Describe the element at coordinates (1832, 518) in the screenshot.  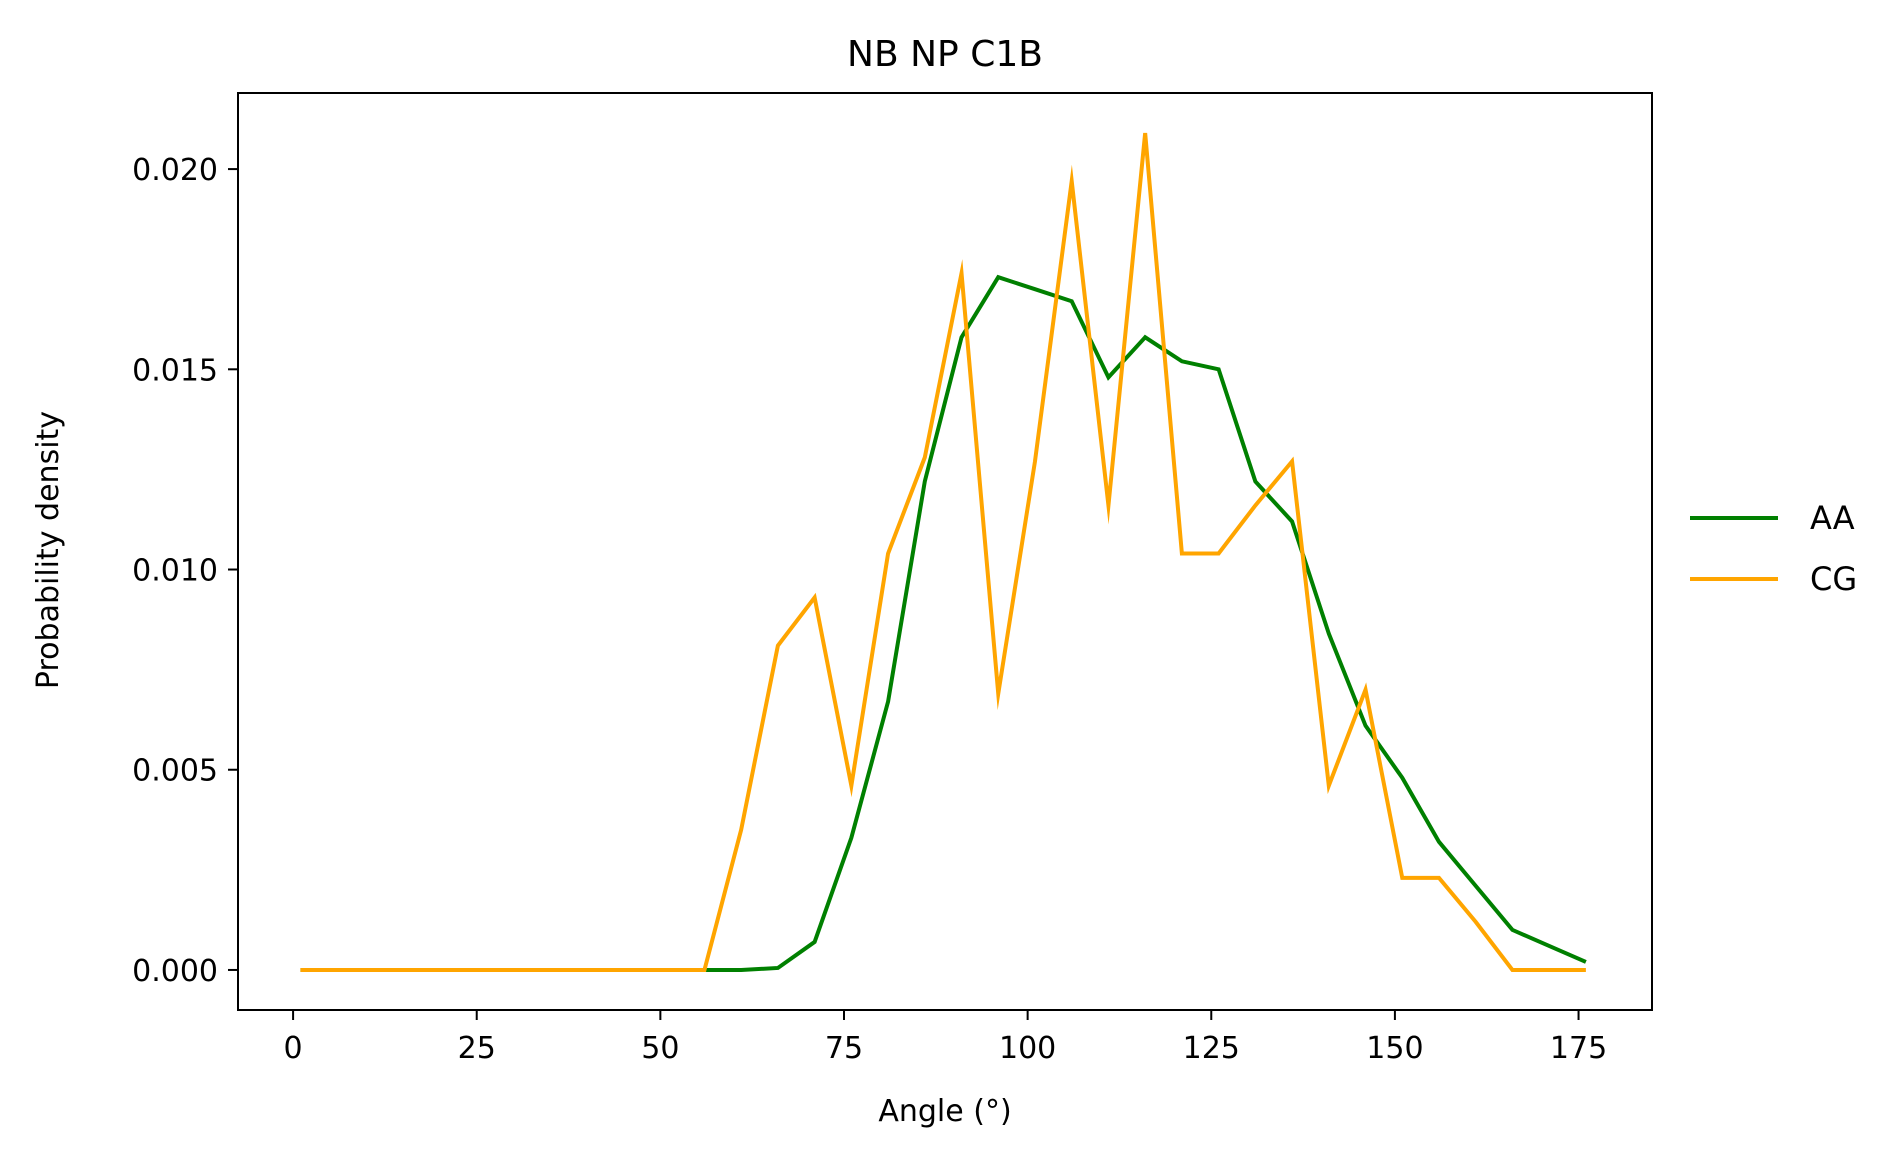
I see `legend-label: AA` at that location.